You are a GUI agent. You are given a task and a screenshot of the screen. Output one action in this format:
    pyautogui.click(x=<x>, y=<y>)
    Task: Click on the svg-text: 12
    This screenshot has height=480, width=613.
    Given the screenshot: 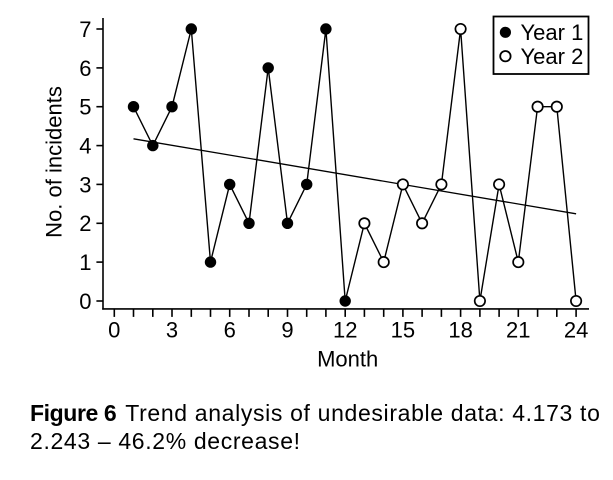 What is the action you would take?
    pyautogui.click(x=345, y=330)
    